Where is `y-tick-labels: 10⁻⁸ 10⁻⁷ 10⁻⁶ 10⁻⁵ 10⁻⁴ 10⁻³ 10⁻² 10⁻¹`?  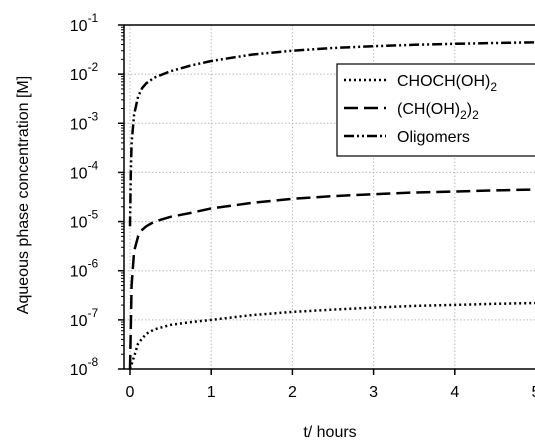 y-tick-labels: 10⁻⁸ 10⁻⁷ 10⁻⁶ 10⁻⁵ 10⁻⁴ 10⁻³ 10⁻² 10⁻¹ is located at coordinates (84, 195).